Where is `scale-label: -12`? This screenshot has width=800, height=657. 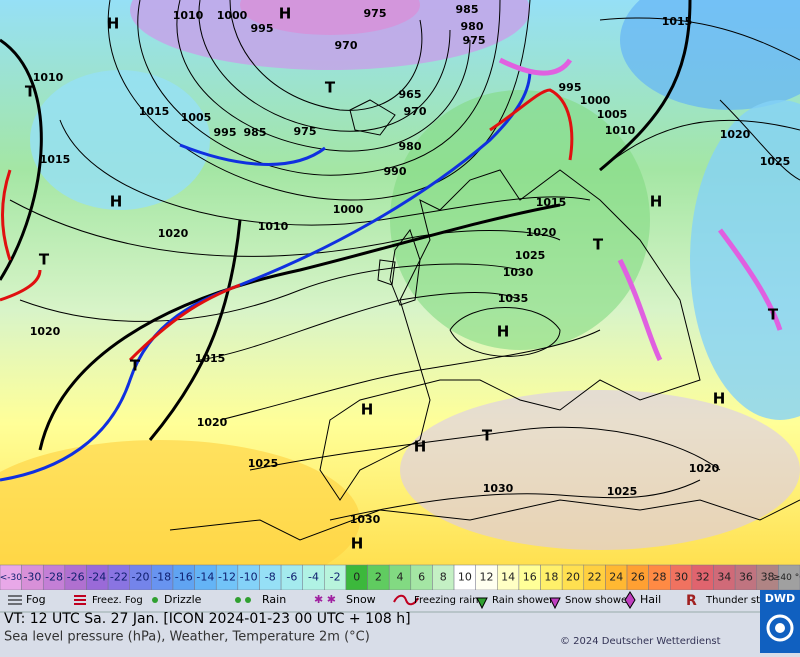 scale-label: -12 is located at coordinates (227, 577).